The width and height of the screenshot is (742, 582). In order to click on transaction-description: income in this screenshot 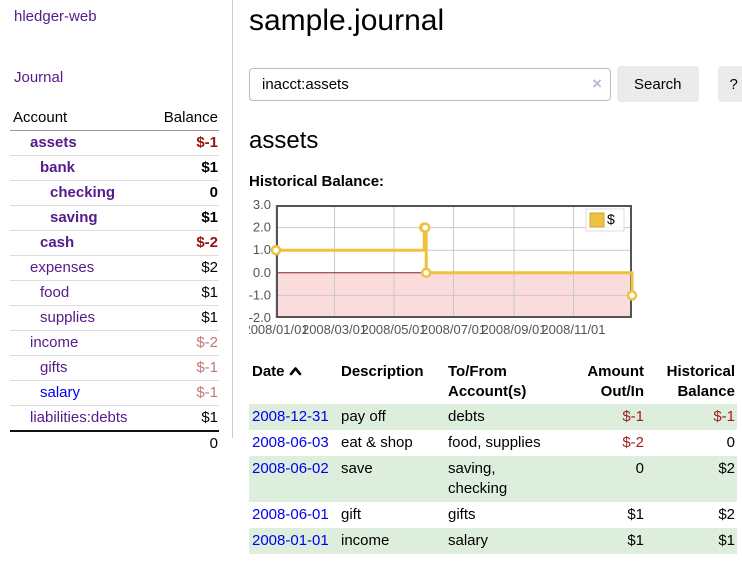, I will do `click(394, 541)`.